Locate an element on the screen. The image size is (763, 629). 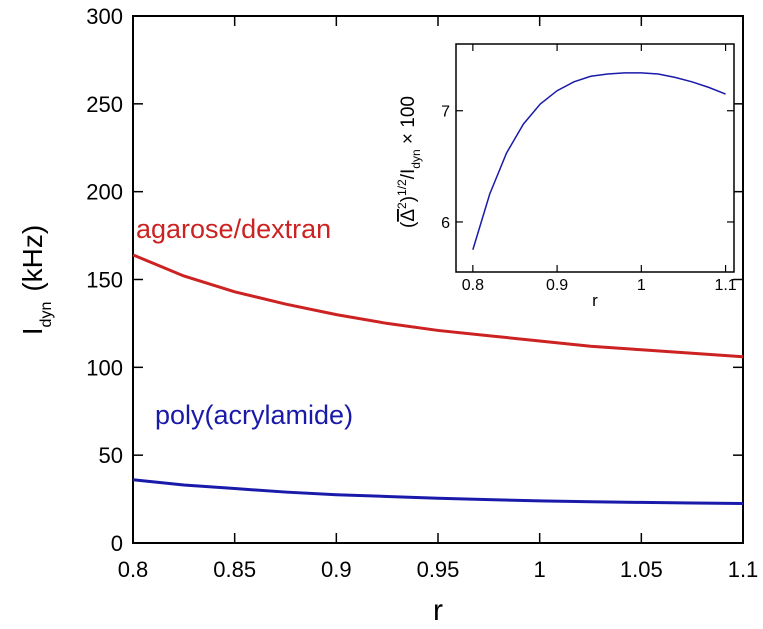
inset-series is located at coordinates (599, 161).